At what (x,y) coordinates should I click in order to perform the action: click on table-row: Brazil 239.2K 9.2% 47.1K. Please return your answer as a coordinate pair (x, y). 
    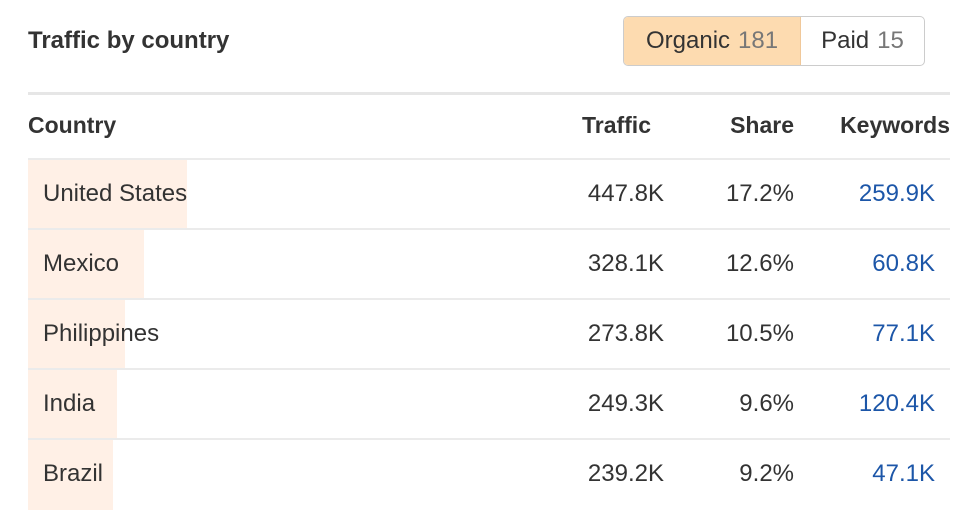
    Looking at the image, I should click on (489, 474).